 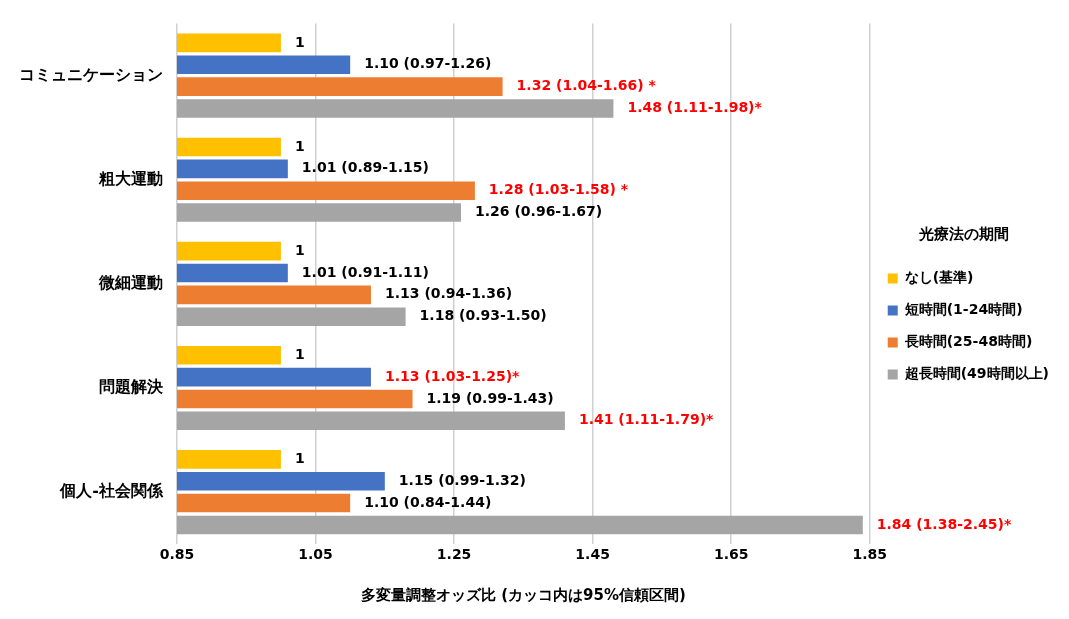 I want to click on data-label: 1.84 (1.38-2.45)*, so click(x=944, y=523).